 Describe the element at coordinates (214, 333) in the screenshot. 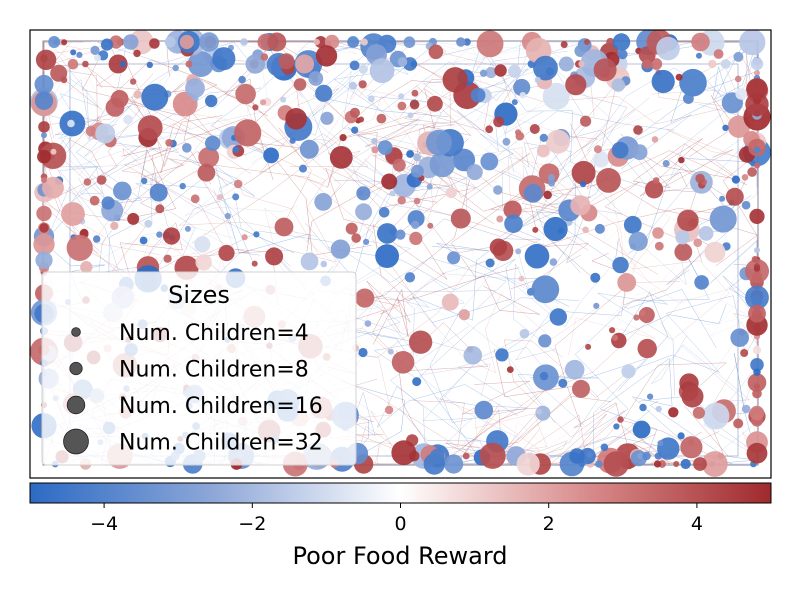

I see `legend-entry-label: Num. Children=4` at that location.